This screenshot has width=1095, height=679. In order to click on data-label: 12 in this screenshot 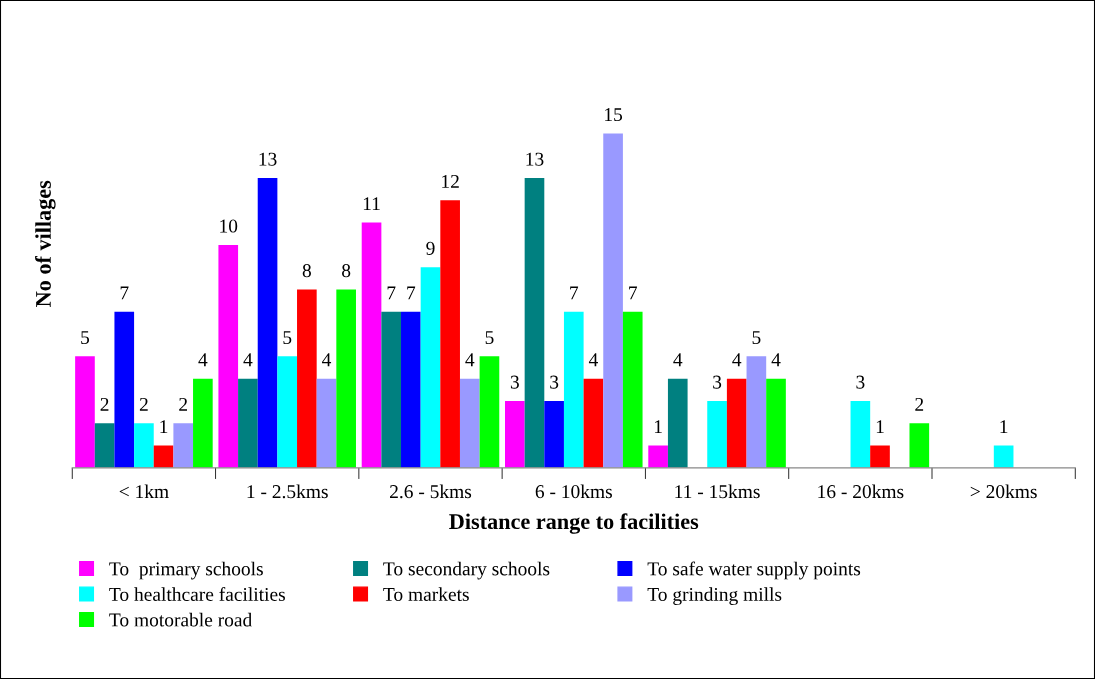, I will do `click(450, 181)`.